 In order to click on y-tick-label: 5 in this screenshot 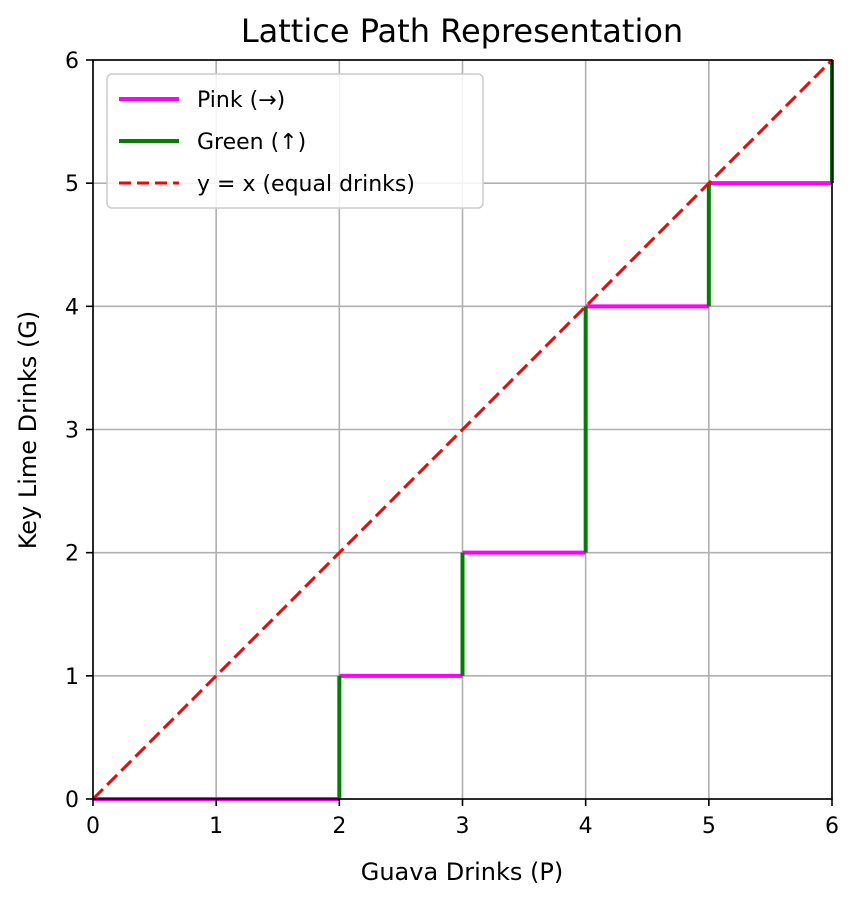, I will do `click(72, 184)`.